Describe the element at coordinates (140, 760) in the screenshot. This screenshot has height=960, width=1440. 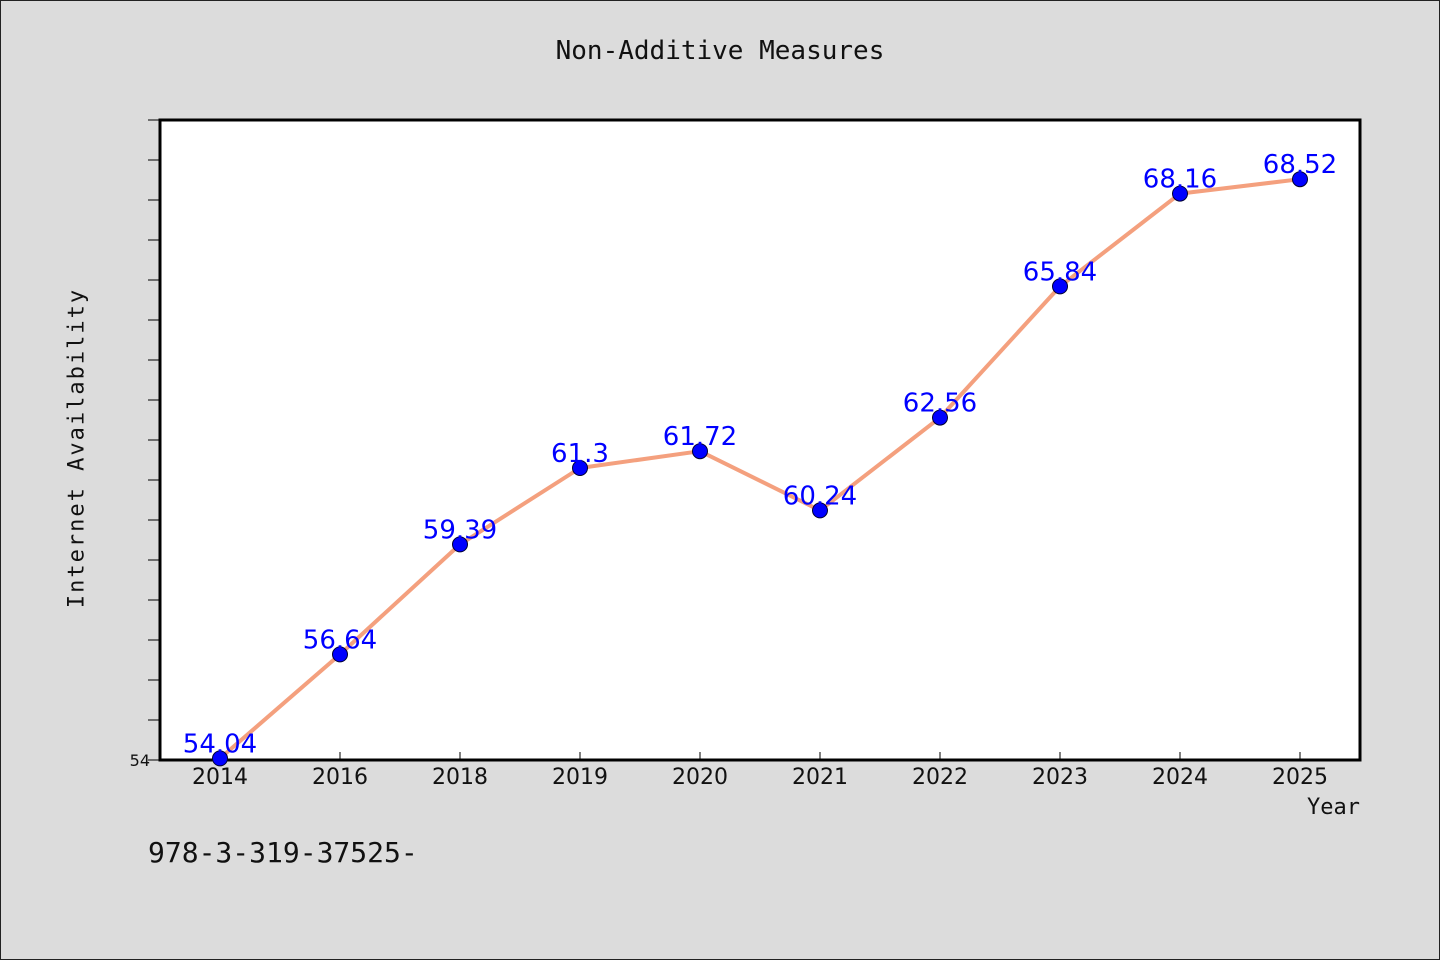
I see `y-tick-label: 54` at that location.